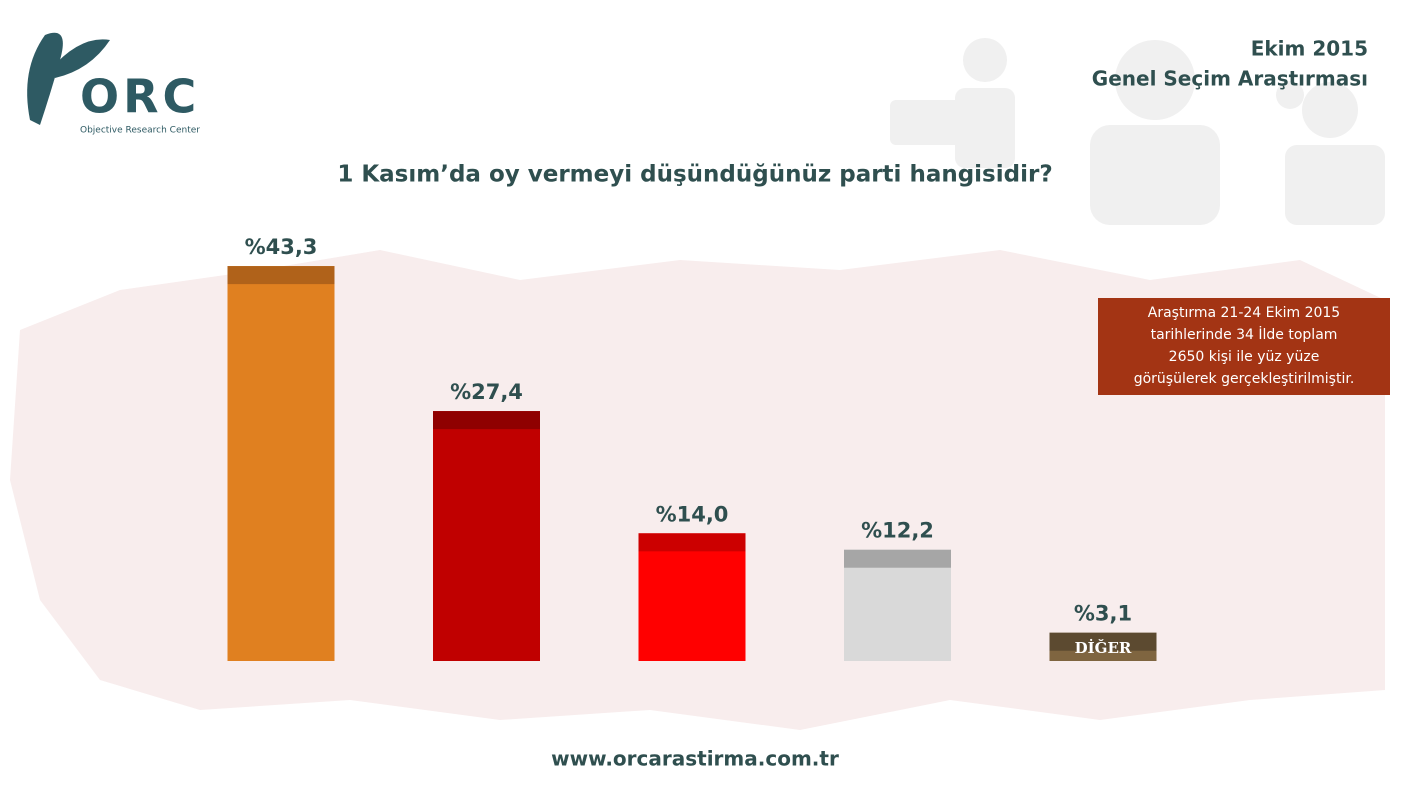 The image size is (1408, 793). Describe the element at coordinates (695, 759) in the screenshot. I see `footer-url: www.orcarastirma.com.tr` at that location.